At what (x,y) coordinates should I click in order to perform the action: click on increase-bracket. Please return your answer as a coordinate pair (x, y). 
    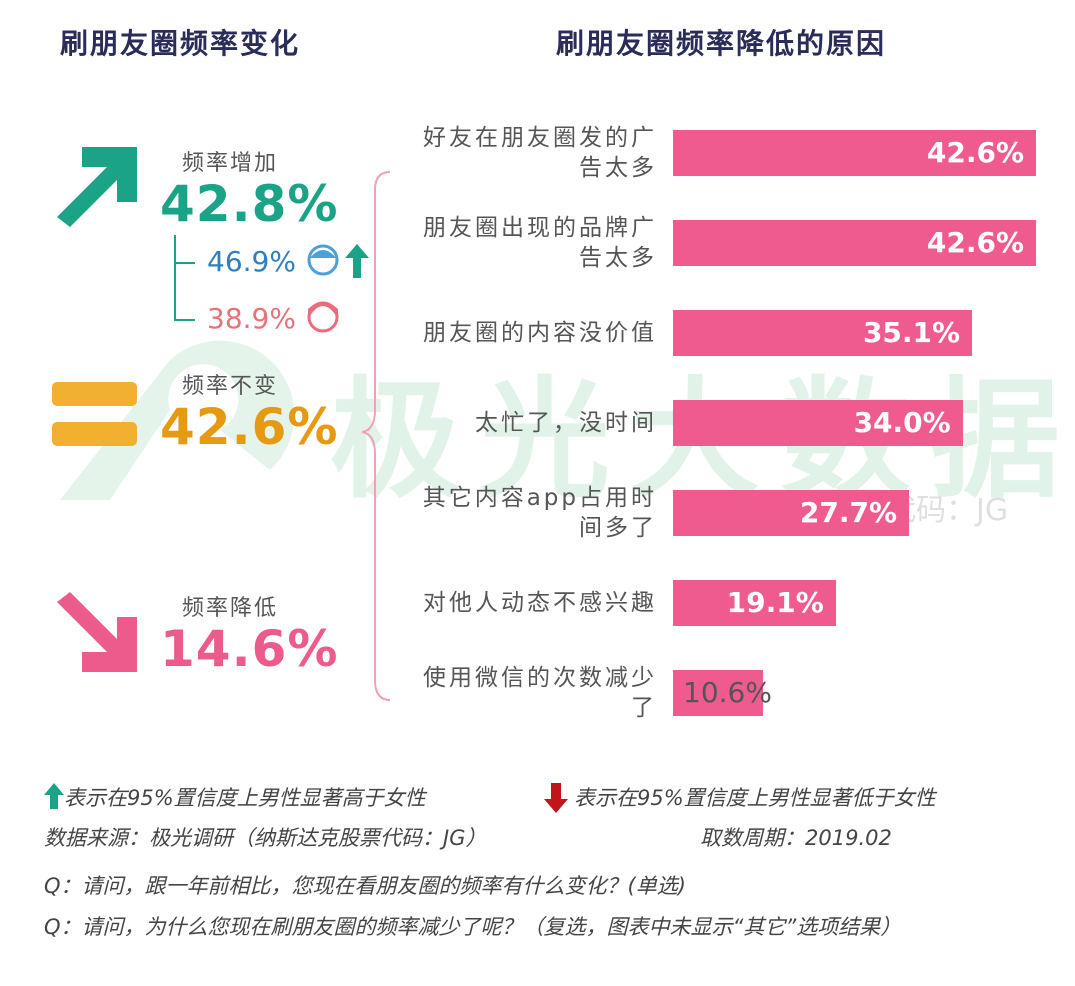
    Looking at the image, I should click on (184, 278).